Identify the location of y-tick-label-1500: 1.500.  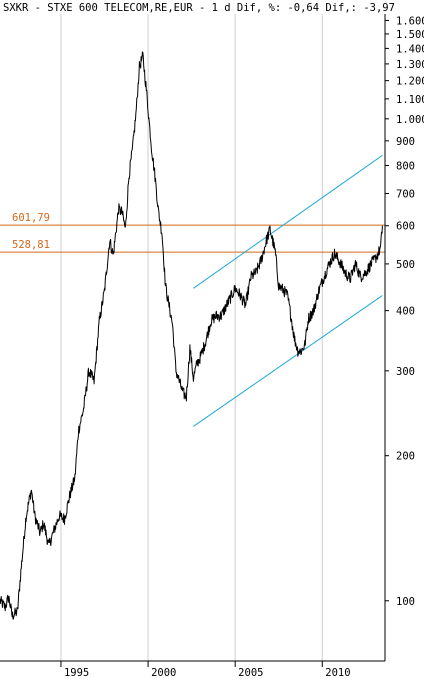
(410, 35).